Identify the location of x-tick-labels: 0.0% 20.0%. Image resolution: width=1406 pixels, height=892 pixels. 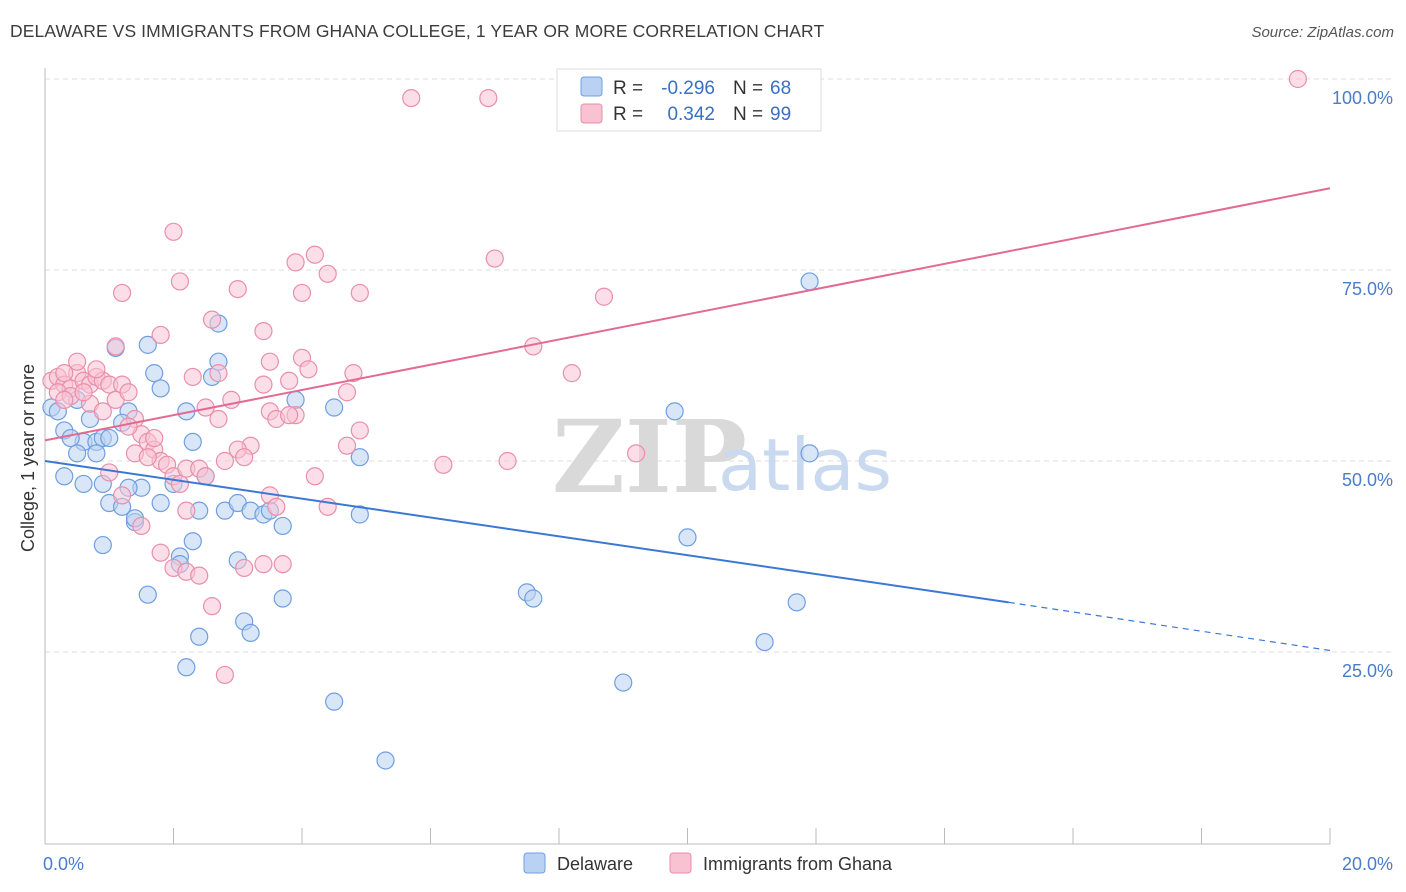
(718, 864).